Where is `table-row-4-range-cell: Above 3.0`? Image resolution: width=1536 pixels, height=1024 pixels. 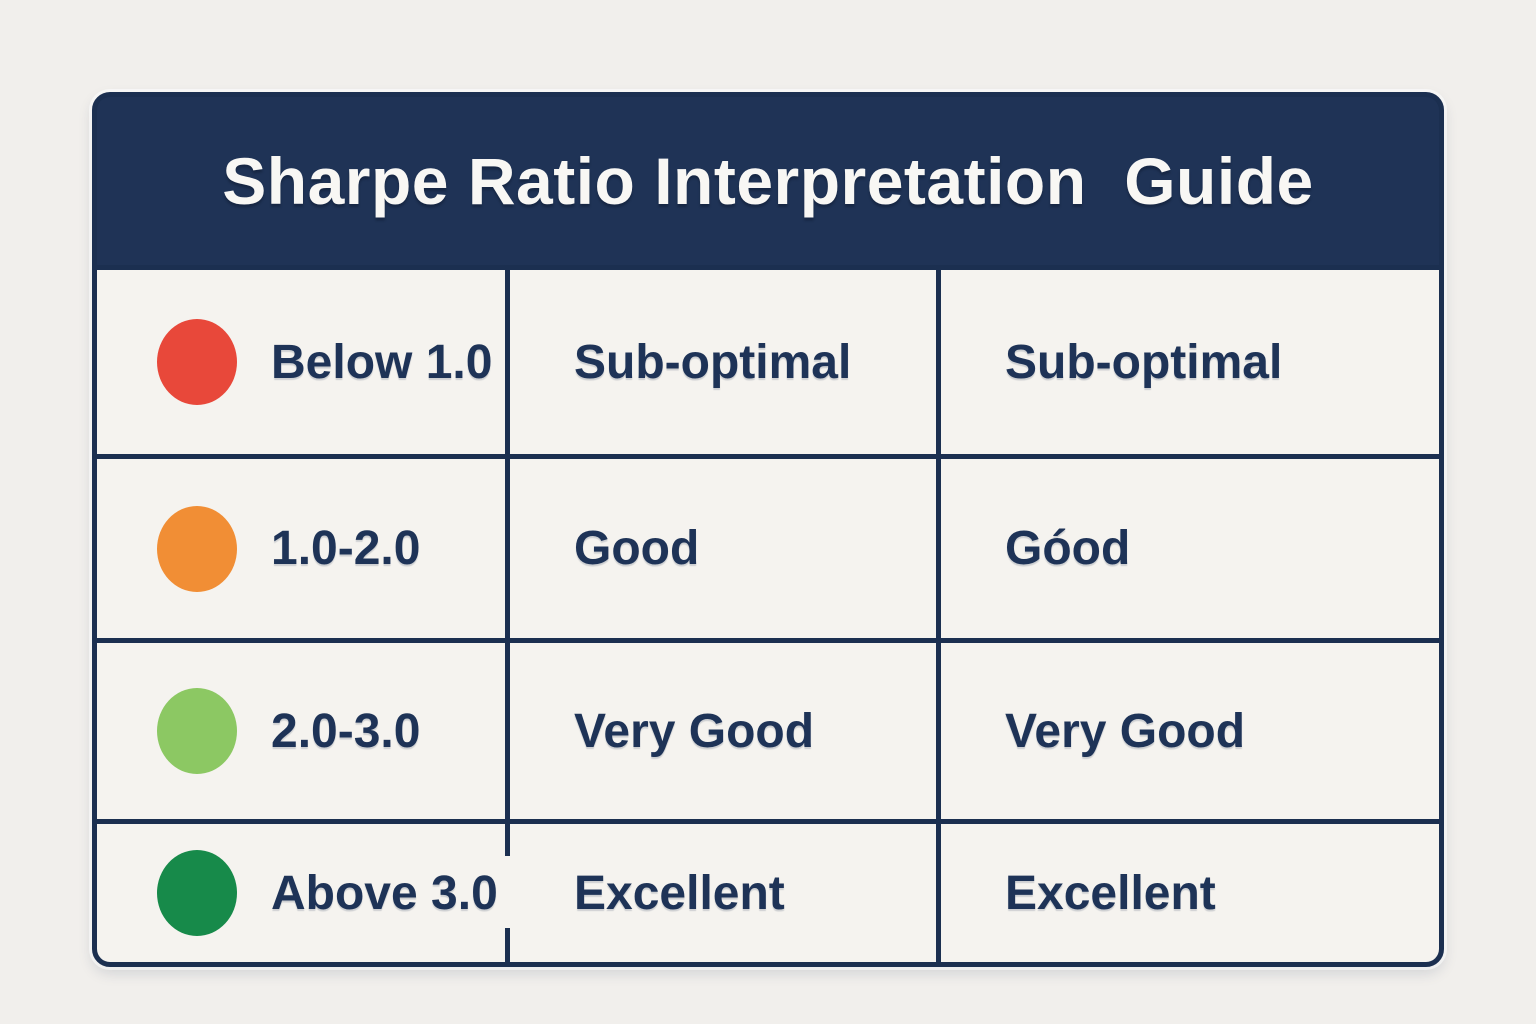 table-row-4-range-cell: Above 3.0 is located at coordinates (303, 893).